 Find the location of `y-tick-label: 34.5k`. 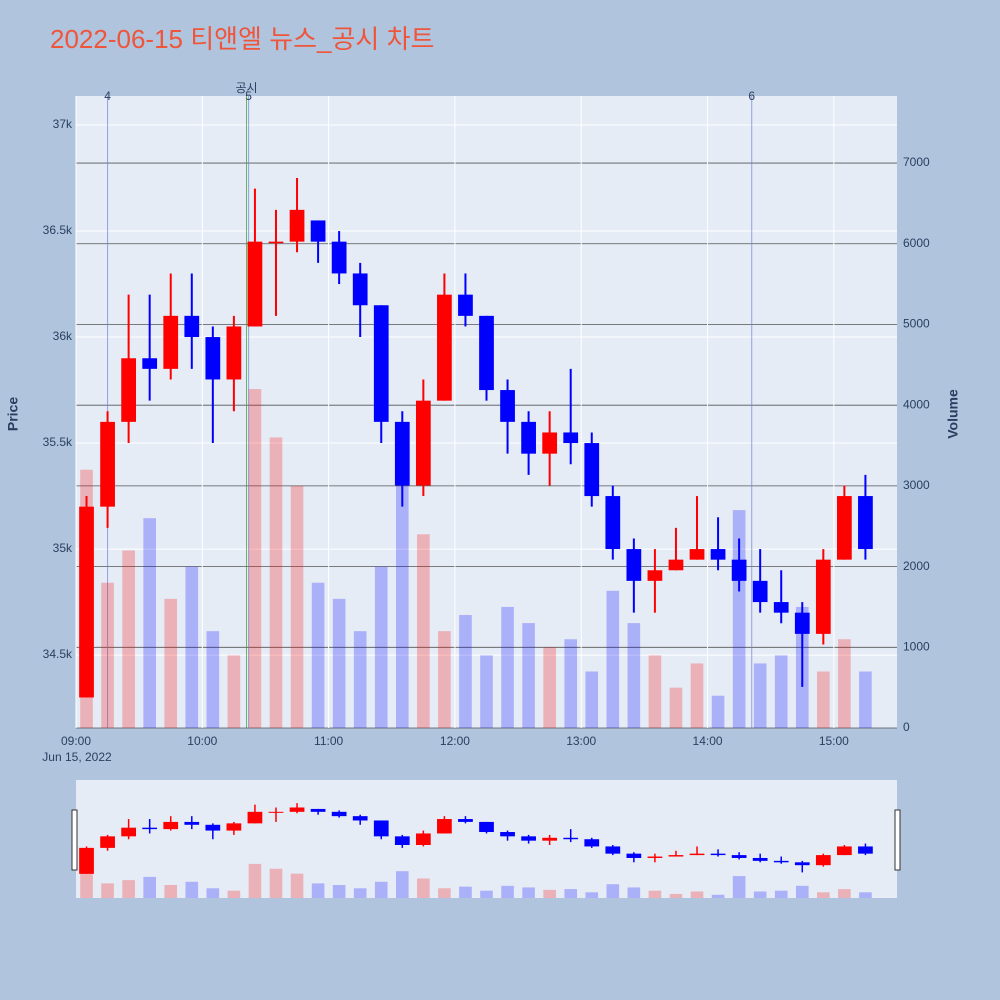

y-tick-label: 34.5k is located at coordinates (58, 654).